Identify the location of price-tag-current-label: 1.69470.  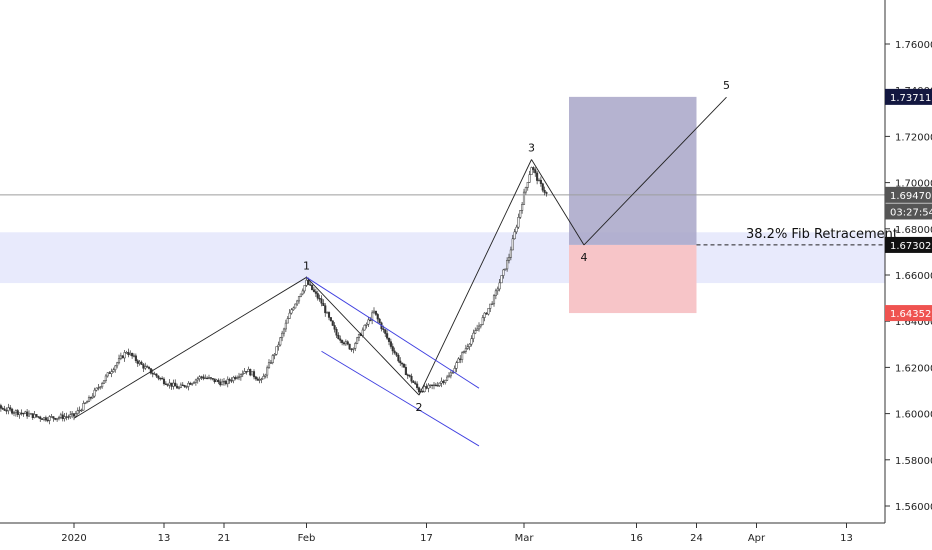
(910, 196).